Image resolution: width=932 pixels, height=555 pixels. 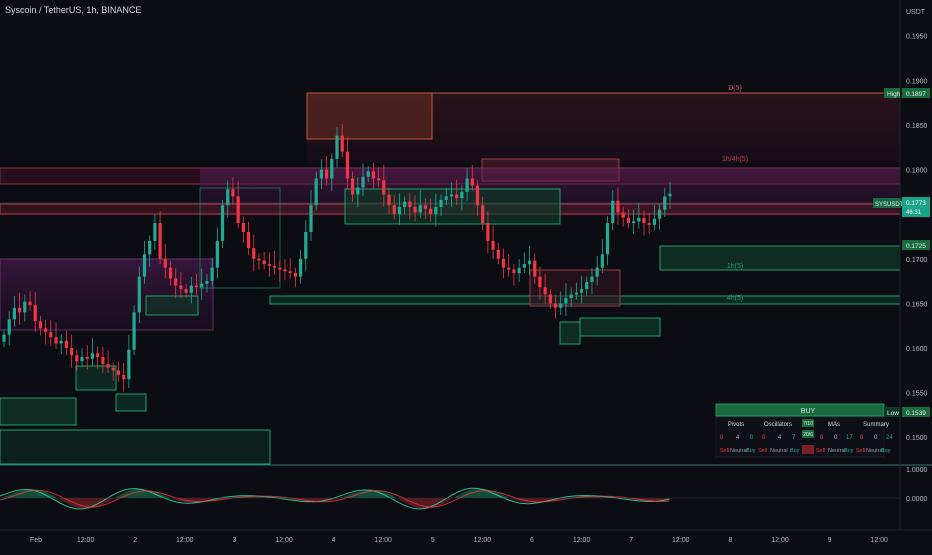 I want to click on zone-support-box-small, so click(x=172, y=305).